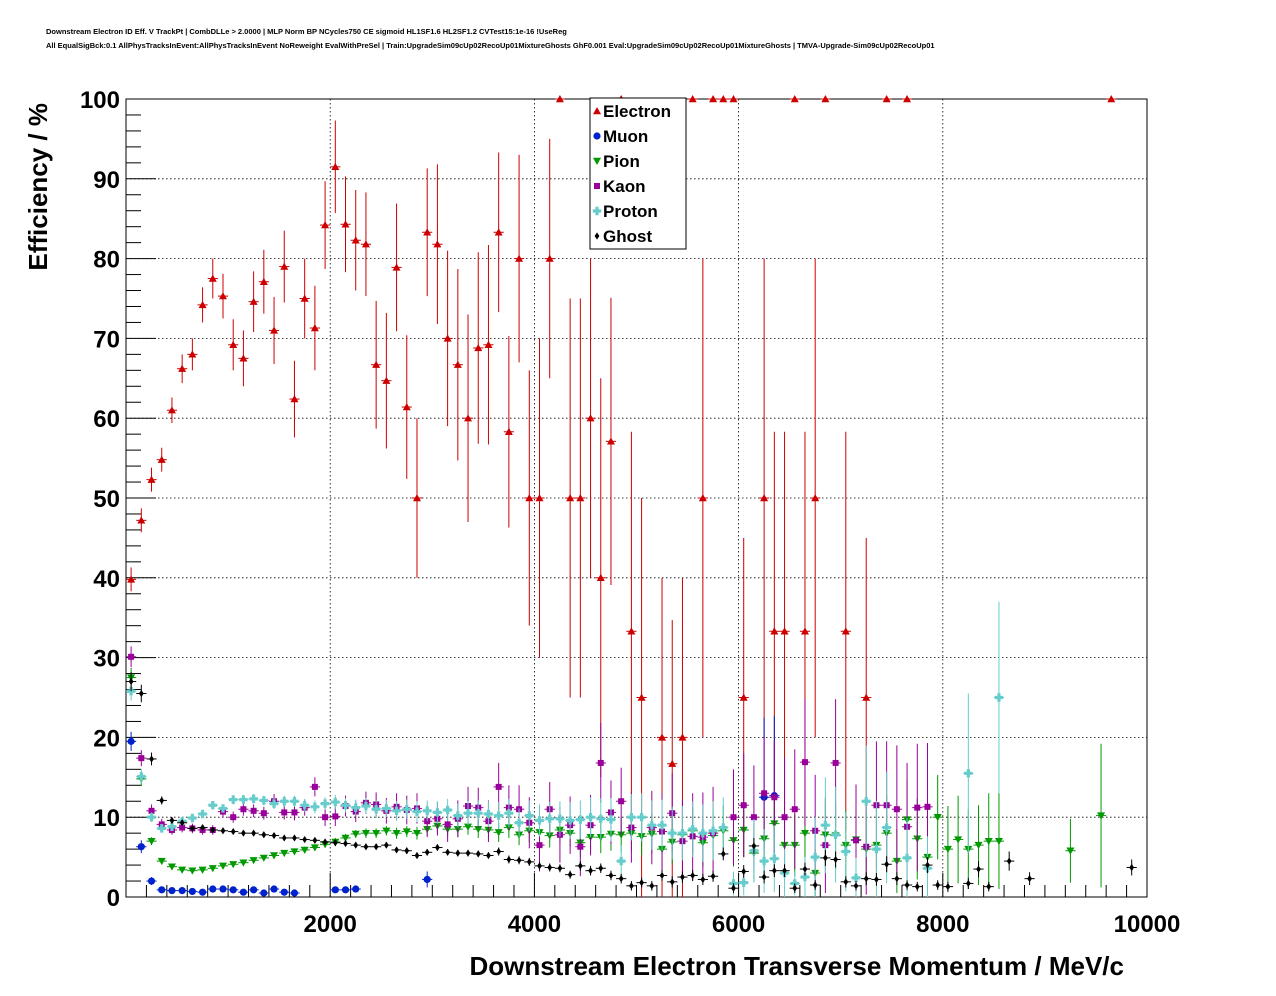 Image resolution: width=1276 pixels, height=996 pixels. What do you see at coordinates (106, 180) in the screenshot?
I see `y-tick-label: 90` at bounding box center [106, 180].